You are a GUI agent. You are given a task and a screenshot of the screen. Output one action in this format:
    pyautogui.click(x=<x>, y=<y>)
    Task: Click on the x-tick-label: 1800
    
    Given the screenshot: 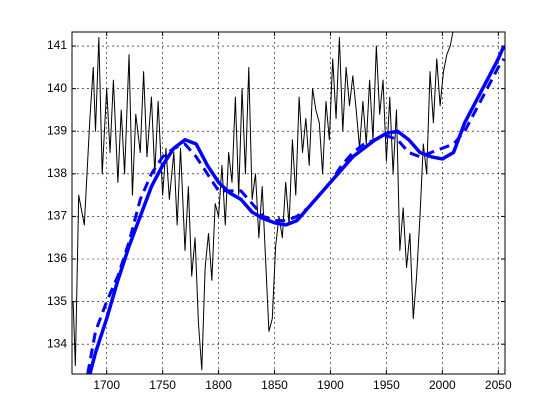 What is the action you would take?
    pyautogui.click(x=218, y=385)
    